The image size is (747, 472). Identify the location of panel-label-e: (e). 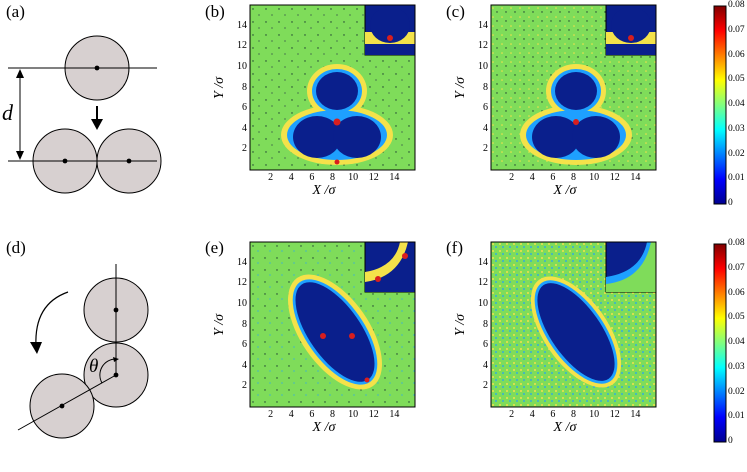
(214, 247).